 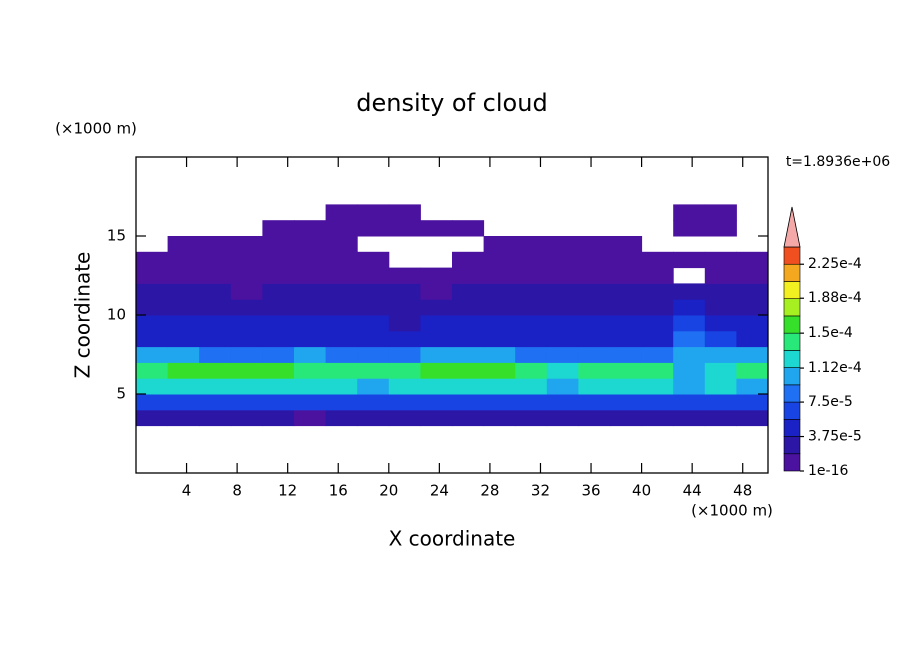 I want to click on x-axis-label: X coordinate, so click(x=452, y=539).